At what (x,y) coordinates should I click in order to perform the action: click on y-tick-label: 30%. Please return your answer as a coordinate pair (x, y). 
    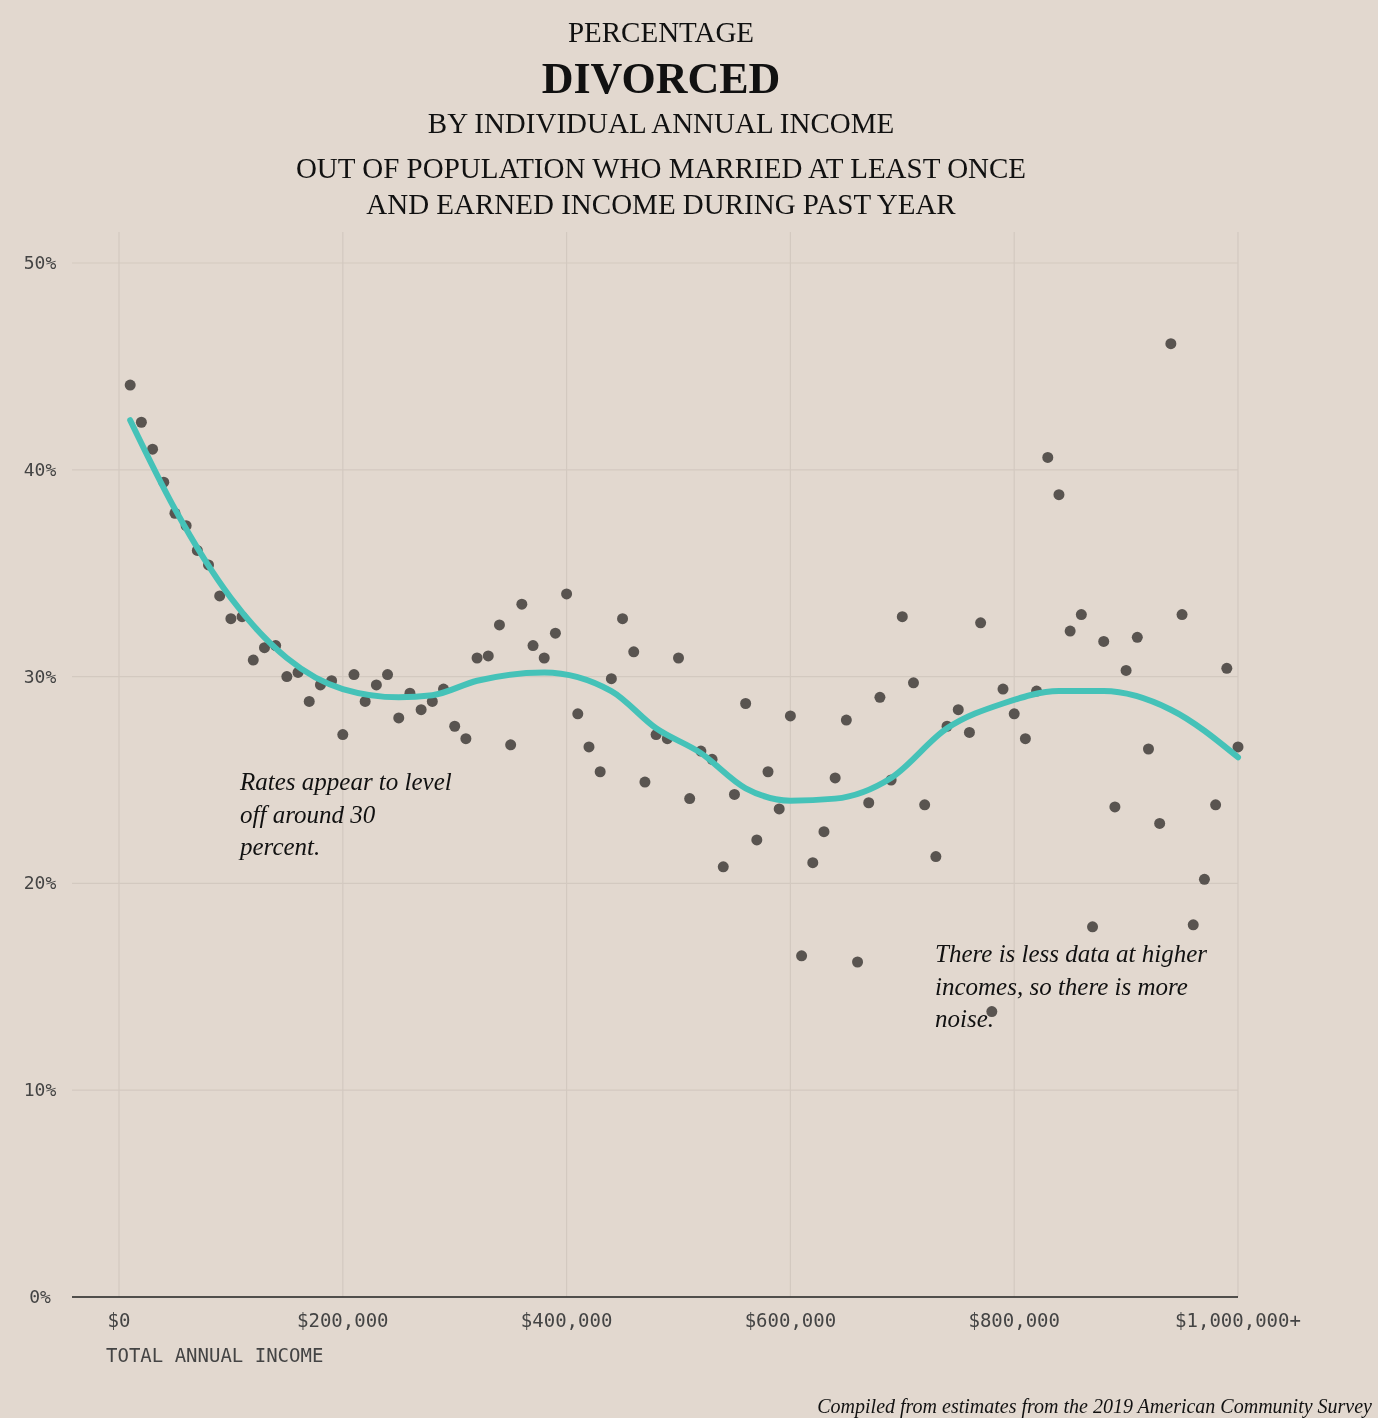
    Looking at the image, I should click on (40, 676).